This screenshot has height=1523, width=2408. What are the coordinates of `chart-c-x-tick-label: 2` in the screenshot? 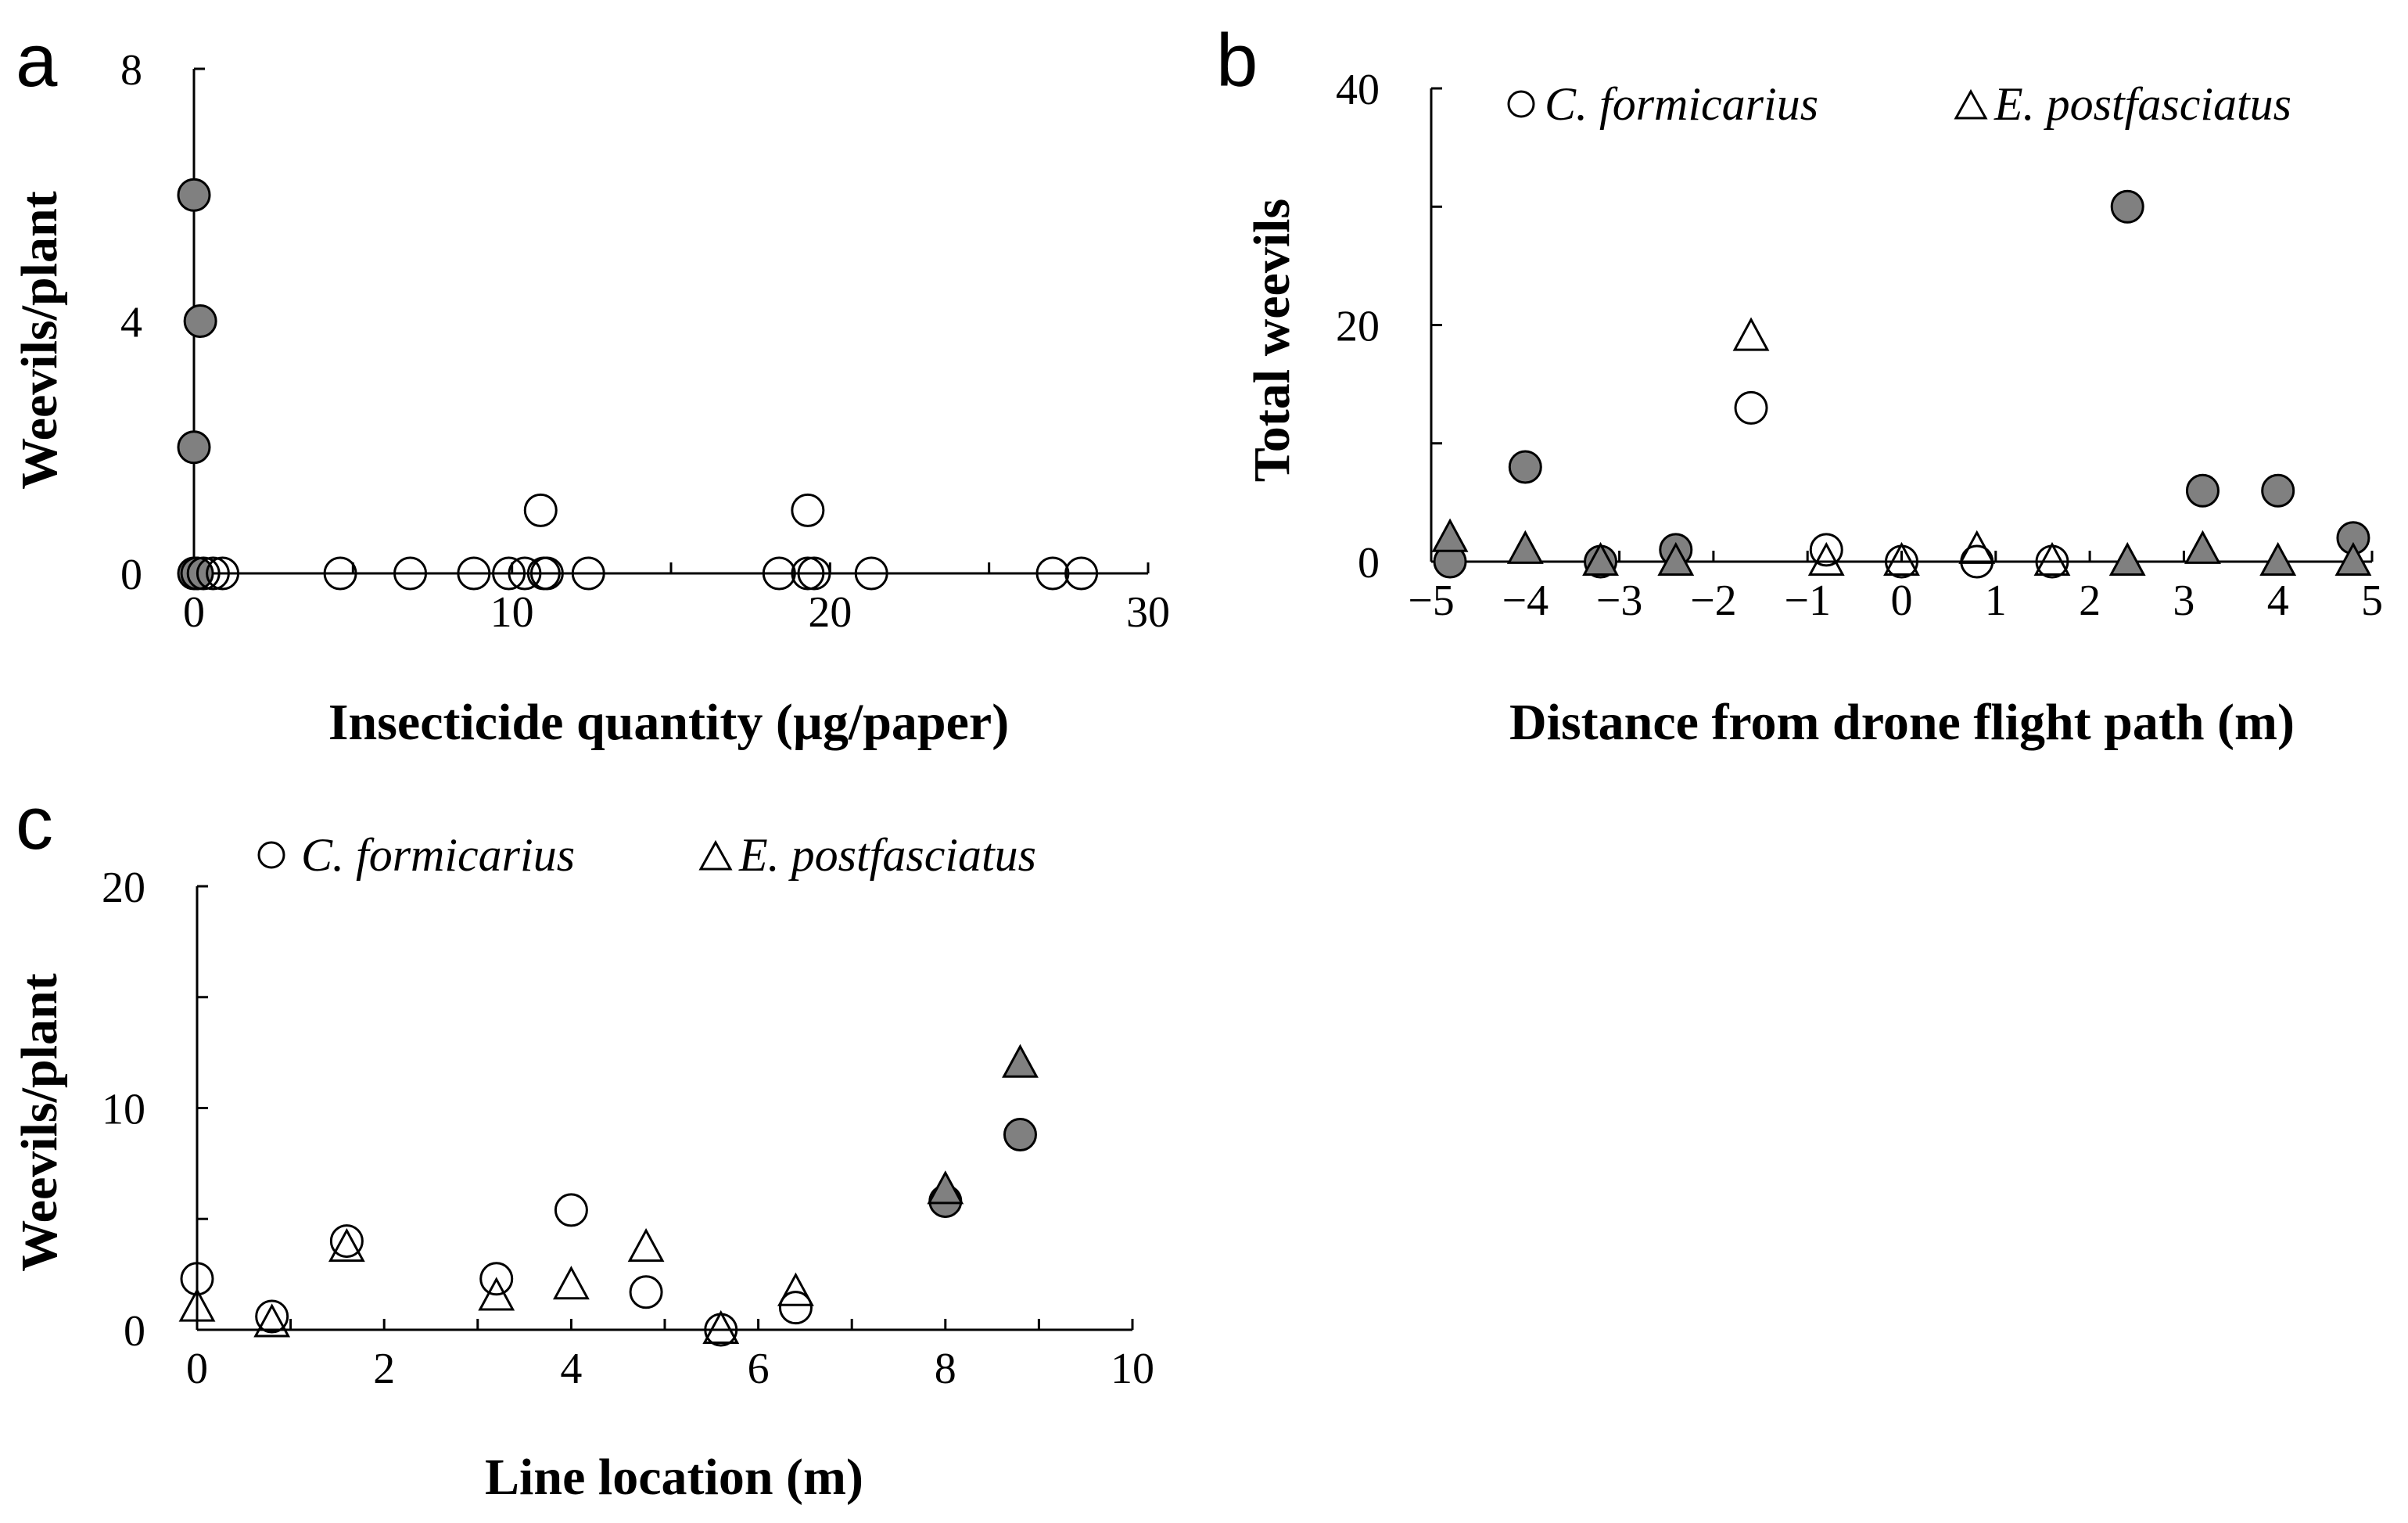 It's located at (384, 1369).